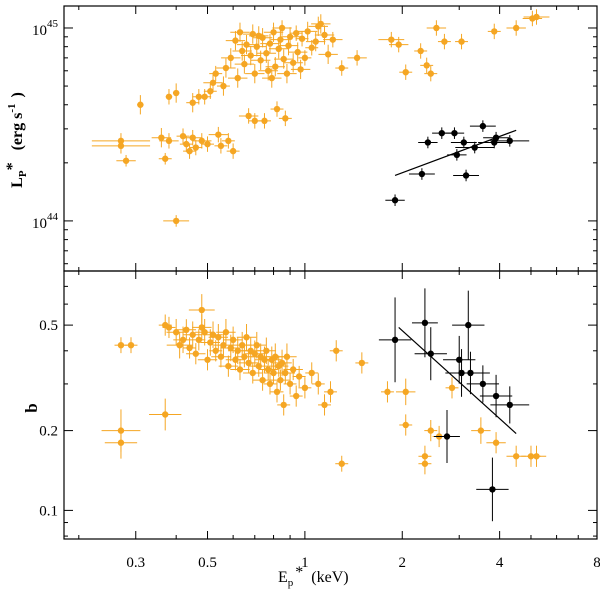 This screenshot has width=600, height=600. I want to click on bottom-y-axis-label: b, so click(31, 407).